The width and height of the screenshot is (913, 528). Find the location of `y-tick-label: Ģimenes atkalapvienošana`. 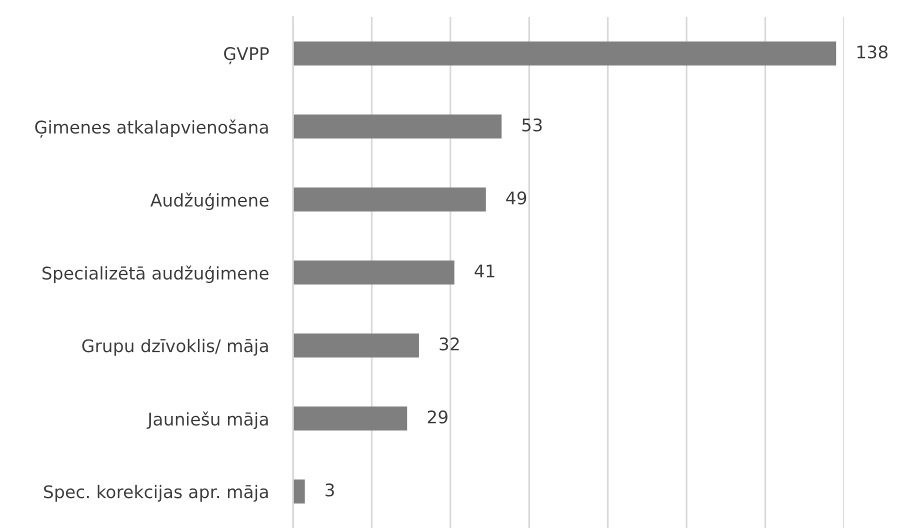

y-tick-label: Ģimenes atkalapvienošana is located at coordinates (151, 129).